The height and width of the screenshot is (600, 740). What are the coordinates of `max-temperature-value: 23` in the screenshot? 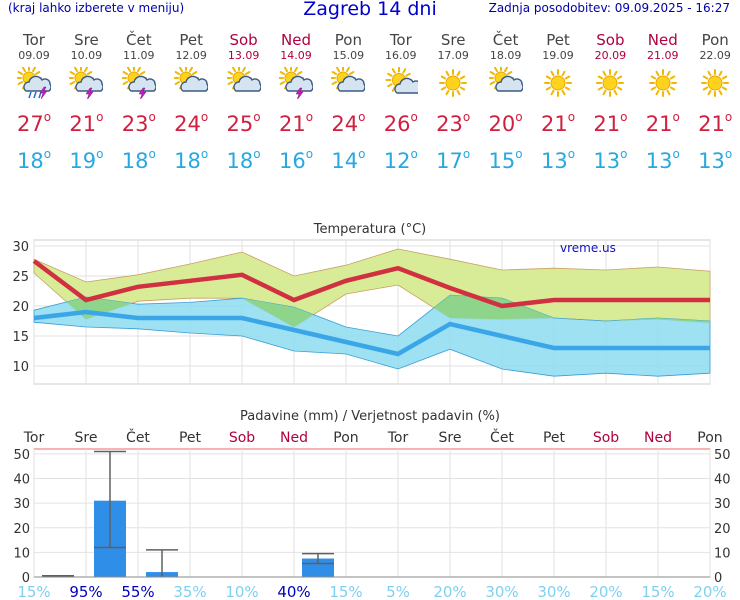 It's located at (449, 124).